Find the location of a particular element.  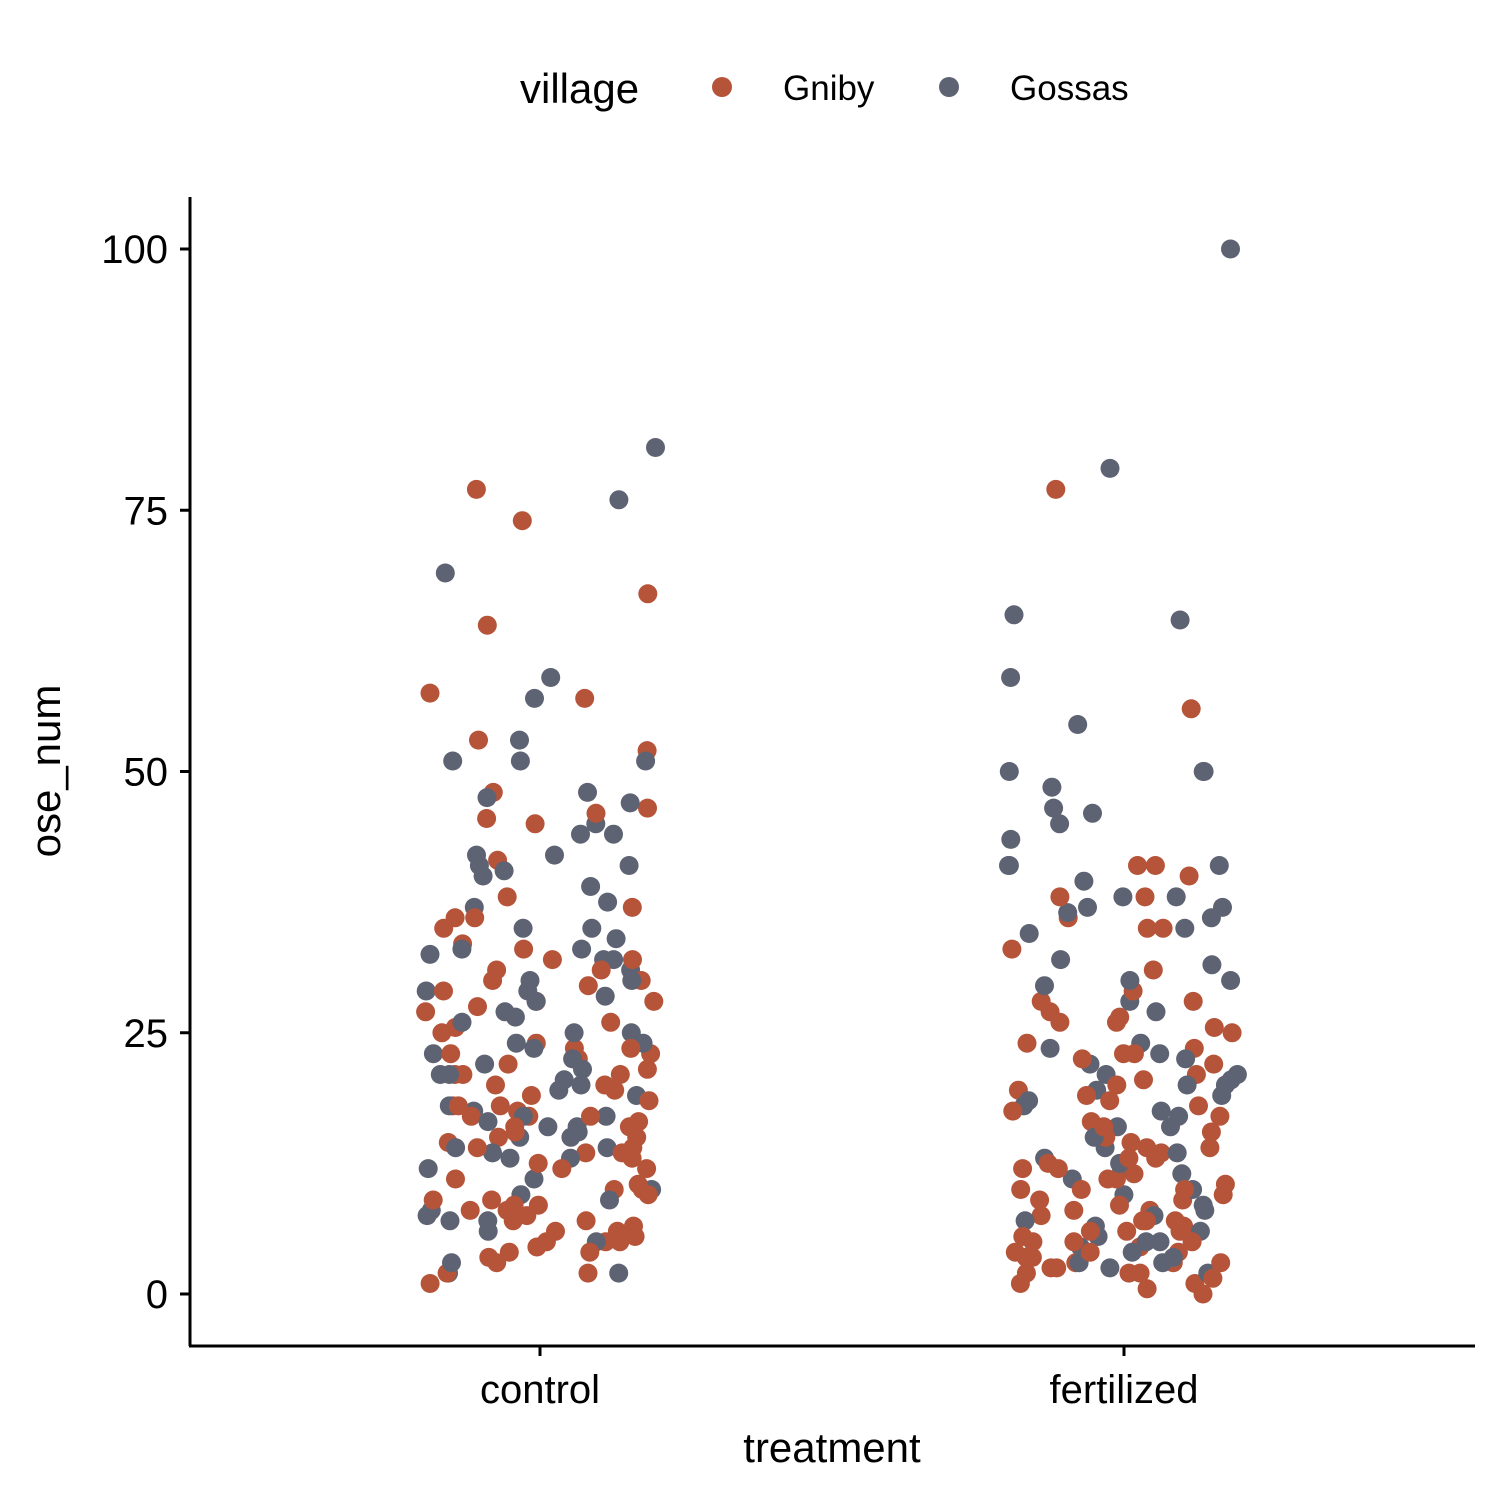

y-tick-label: 0 is located at coordinates (157, 1295).